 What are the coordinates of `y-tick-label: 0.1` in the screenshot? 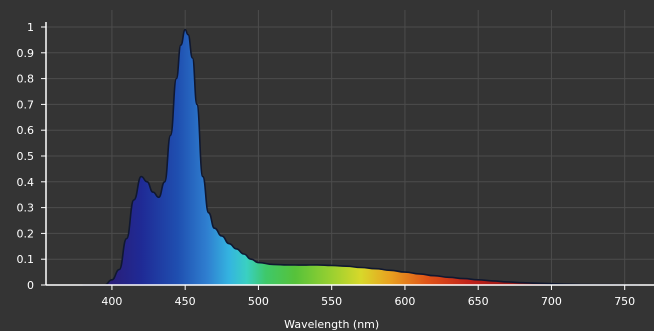 It's located at (26, 259).